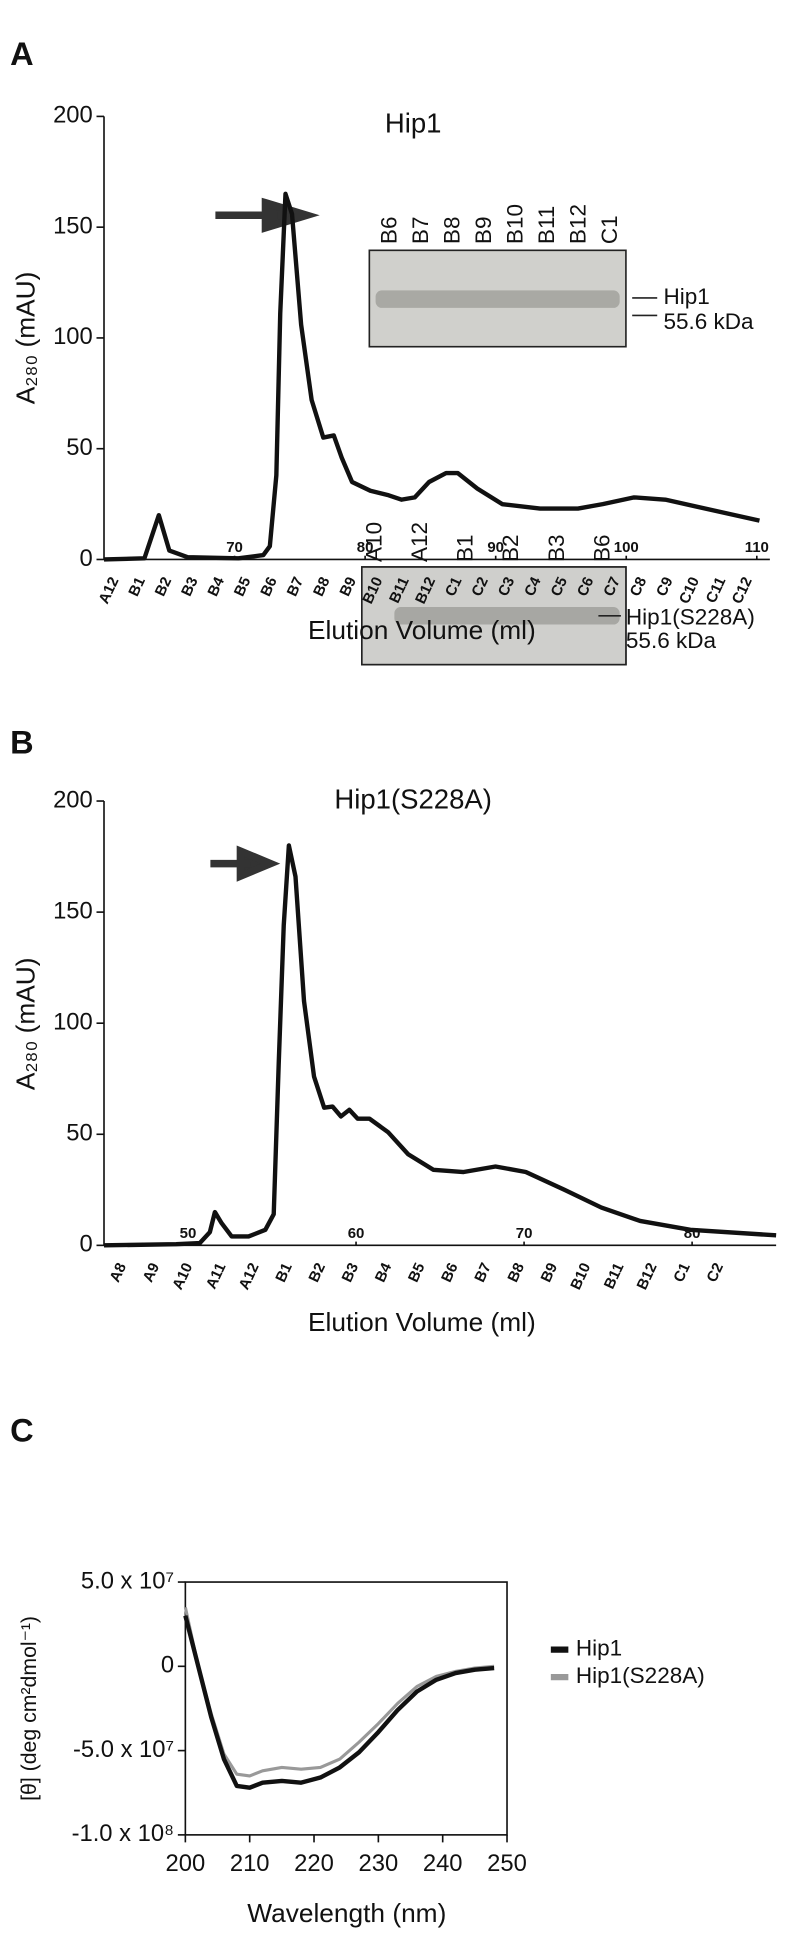 The width and height of the screenshot is (785, 1935). Describe the element at coordinates (365, 547) in the screenshot. I see `x-tick-label: 80` at that location.